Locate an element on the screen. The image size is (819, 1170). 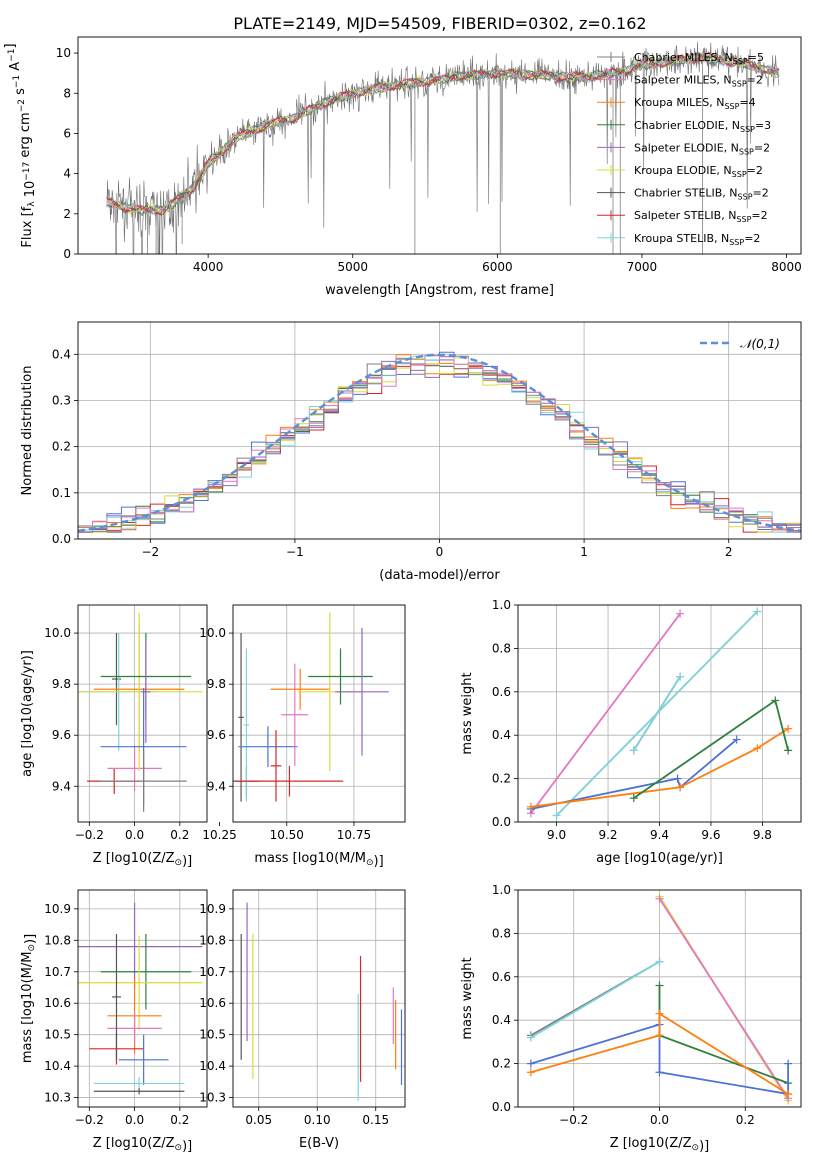
legend-label: Kroupa STELIB, NSSP=2 is located at coordinates (697, 239).